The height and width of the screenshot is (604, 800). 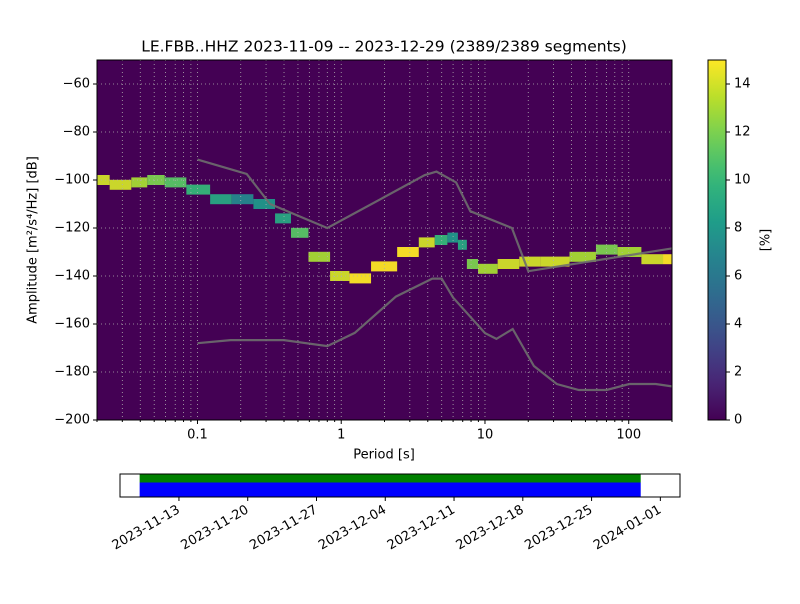 What do you see at coordinates (341, 435) in the screenshot?
I see `x-tick-label: 1` at bounding box center [341, 435].